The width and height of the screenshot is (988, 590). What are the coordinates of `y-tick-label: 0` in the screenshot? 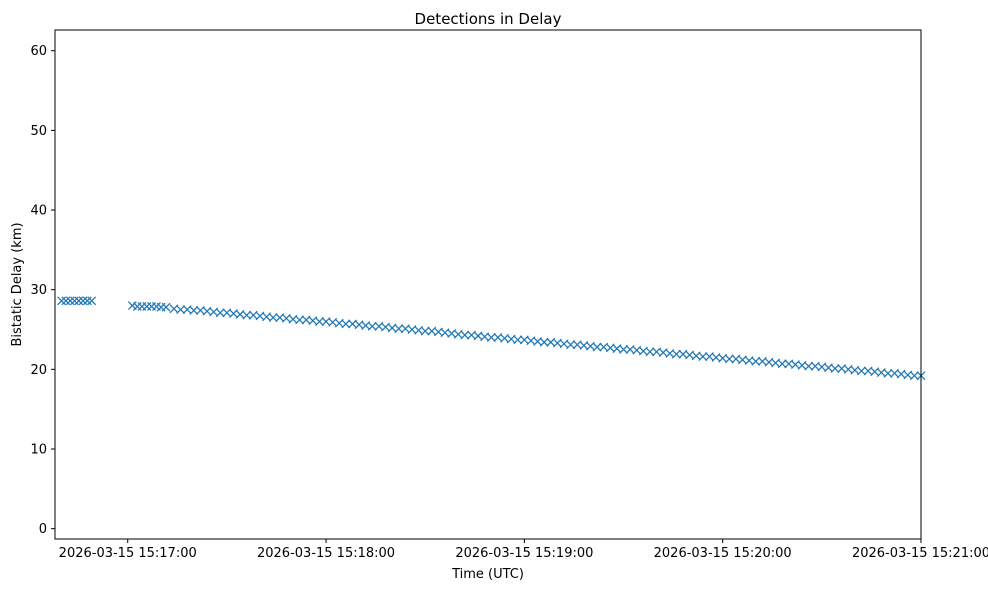 It's located at (43, 529).